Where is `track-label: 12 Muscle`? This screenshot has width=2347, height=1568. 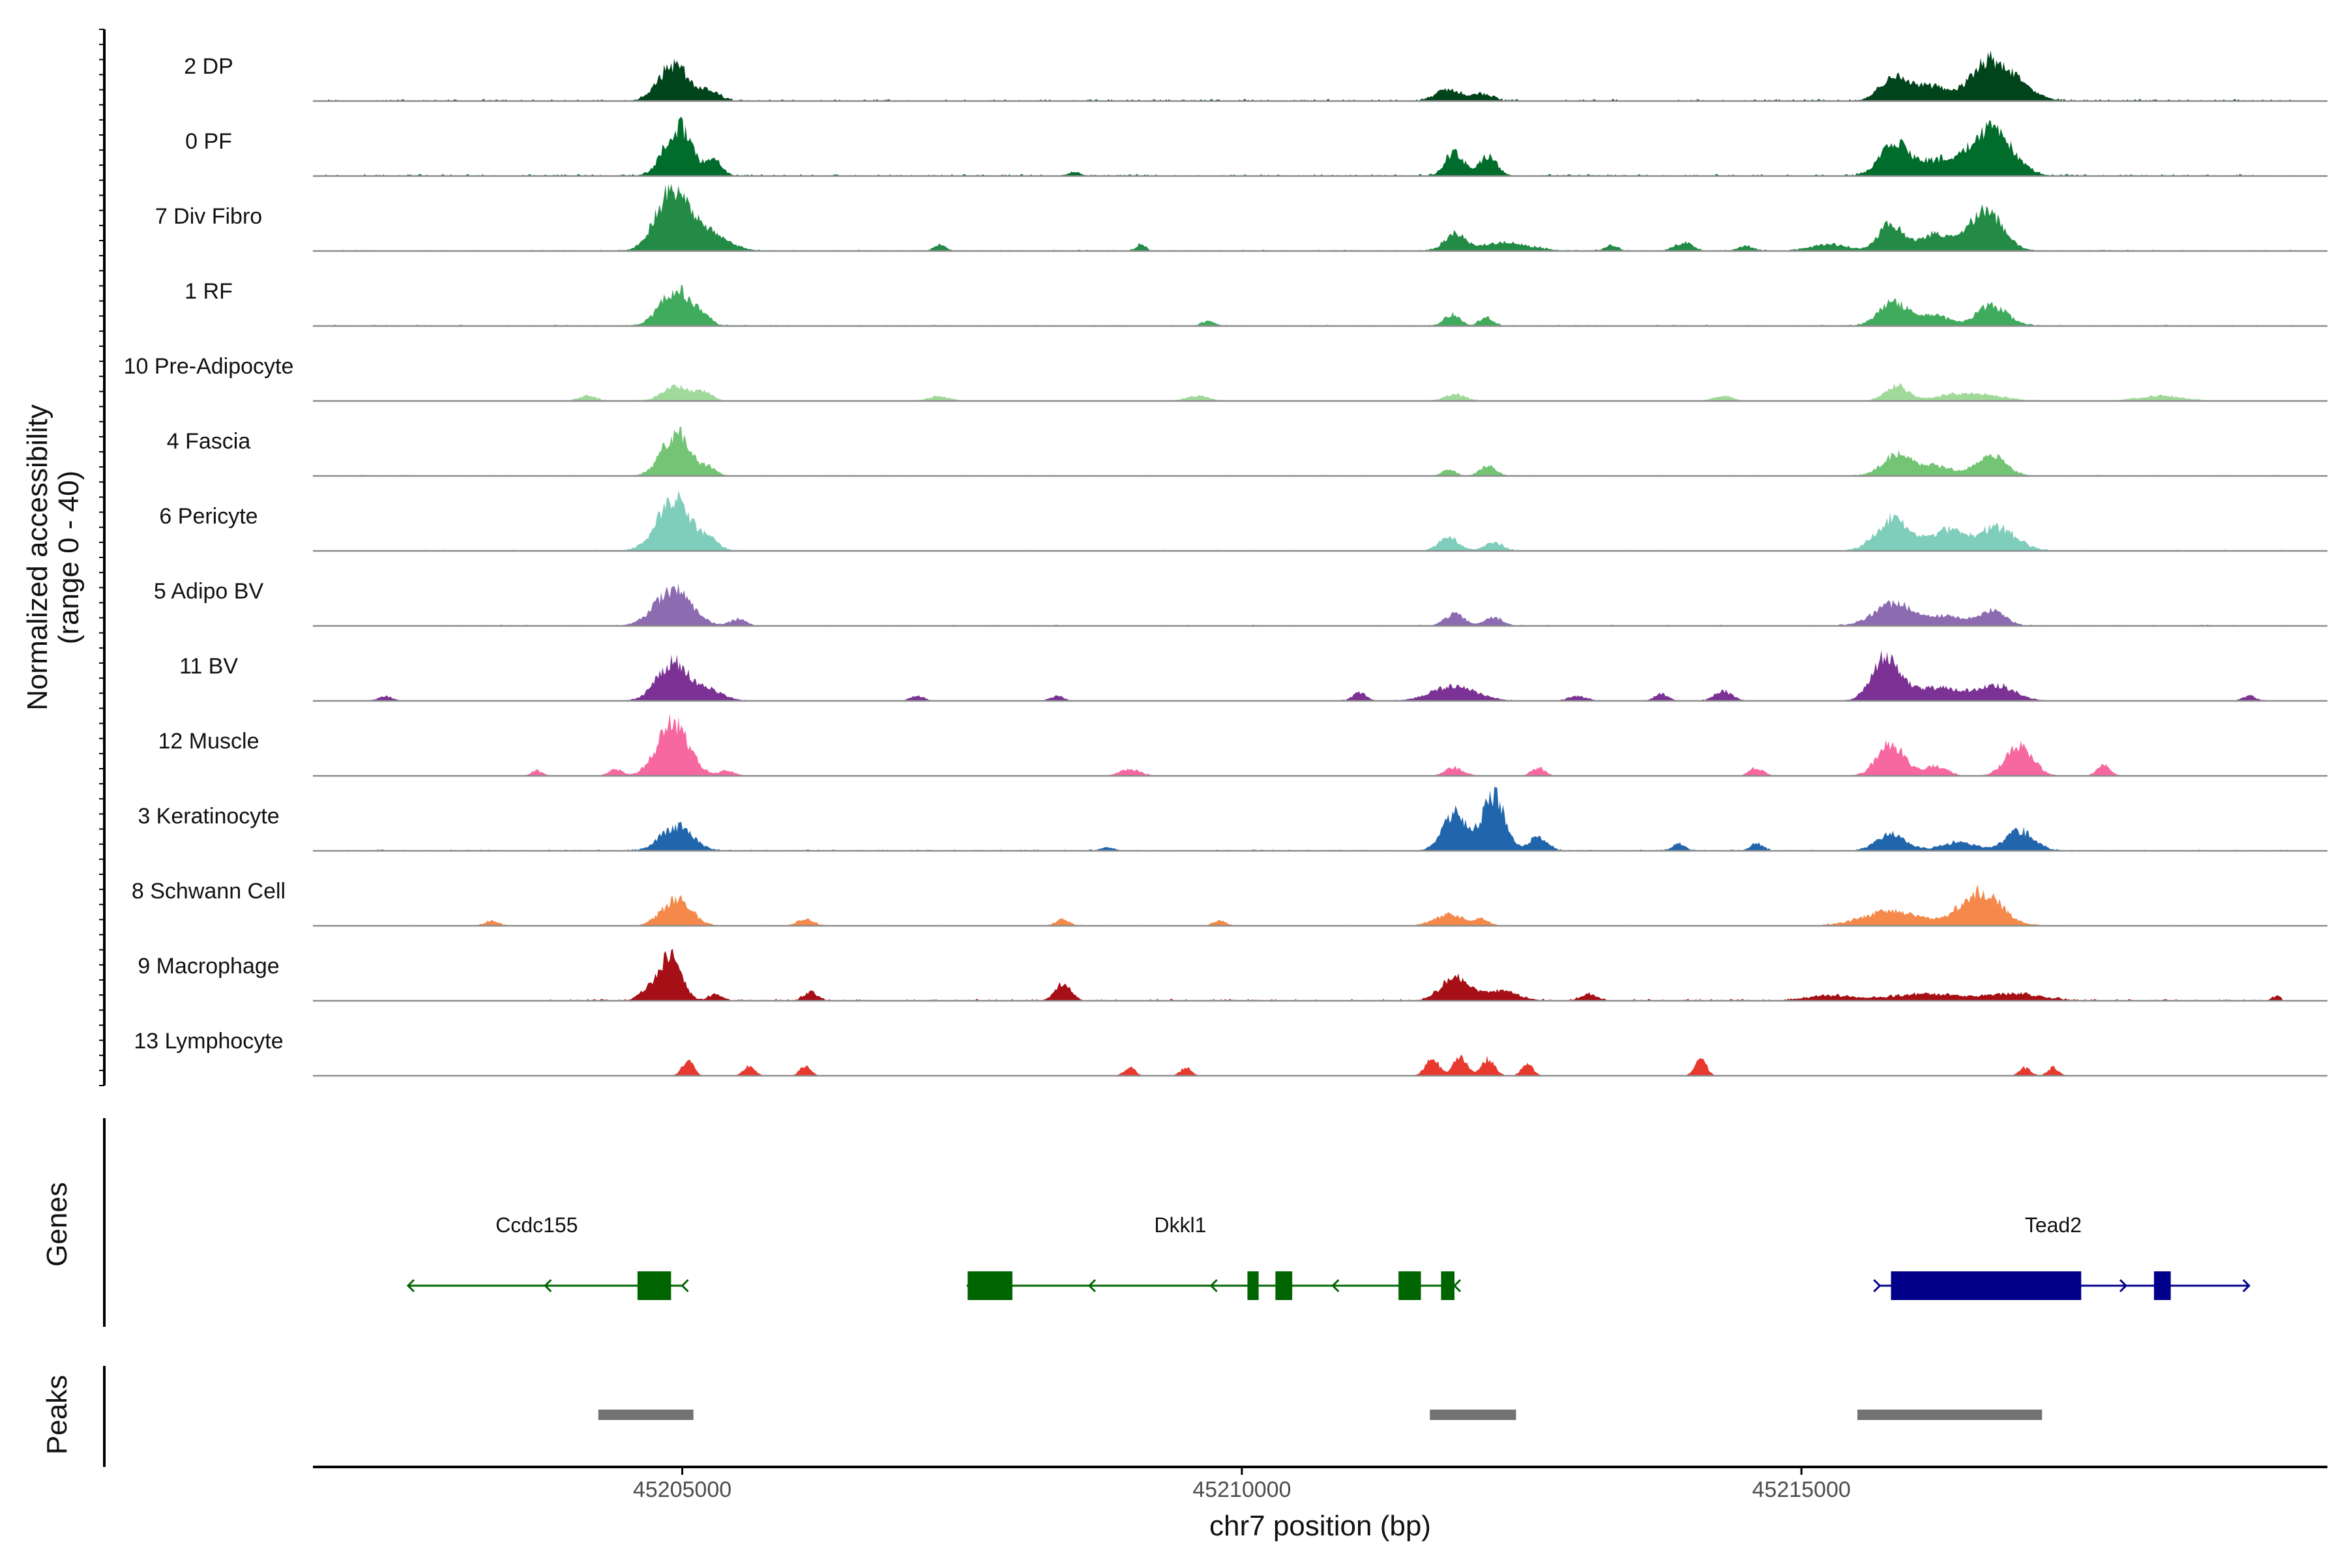
track-label: 12 Muscle is located at coordinates (208, 741).